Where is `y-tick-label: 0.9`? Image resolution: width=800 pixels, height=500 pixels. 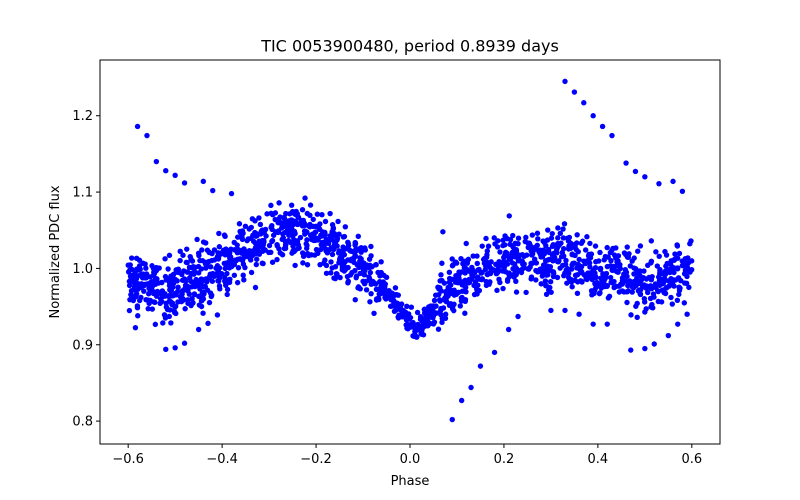
y-tick-label: 0.9 is located at coordinates (82, 345).